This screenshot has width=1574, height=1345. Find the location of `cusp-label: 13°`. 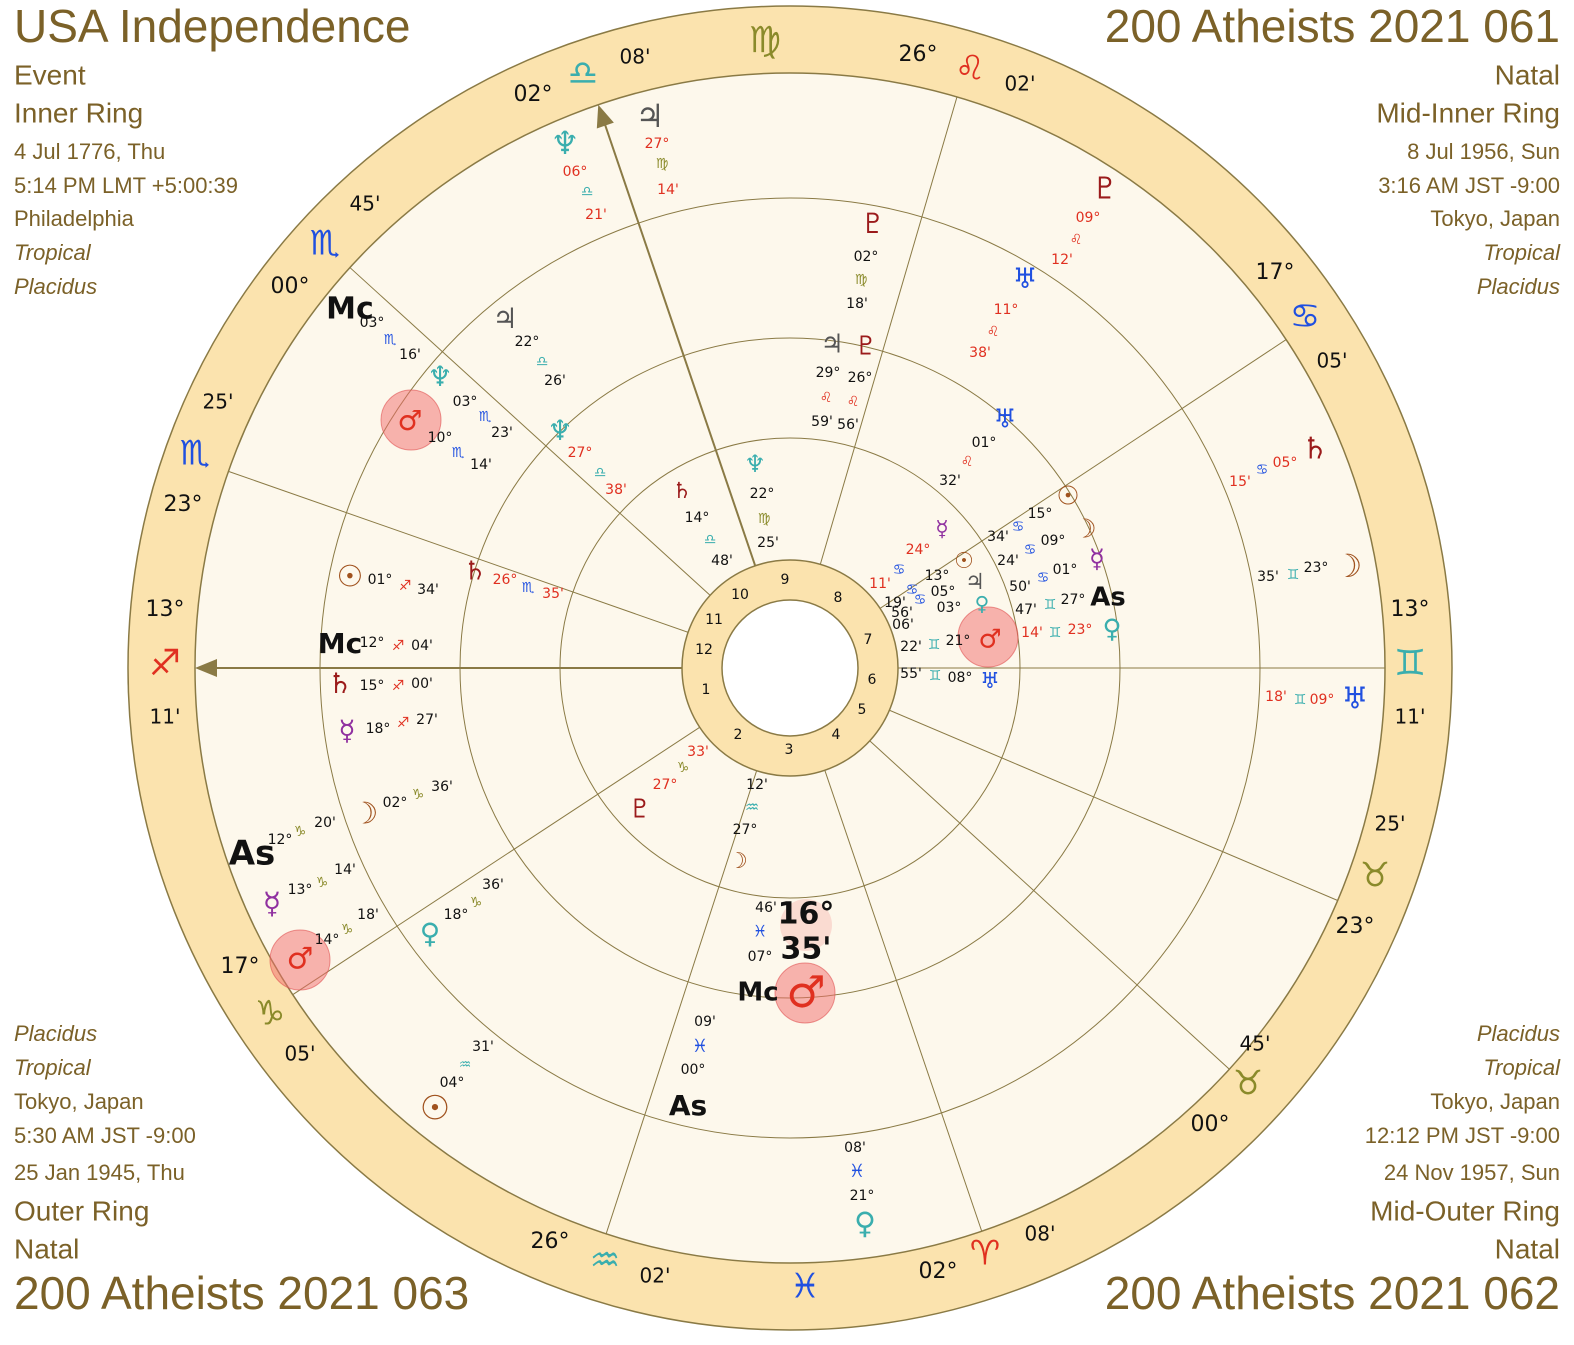

cusp-label: 13° is located at coordinates (165, 609).